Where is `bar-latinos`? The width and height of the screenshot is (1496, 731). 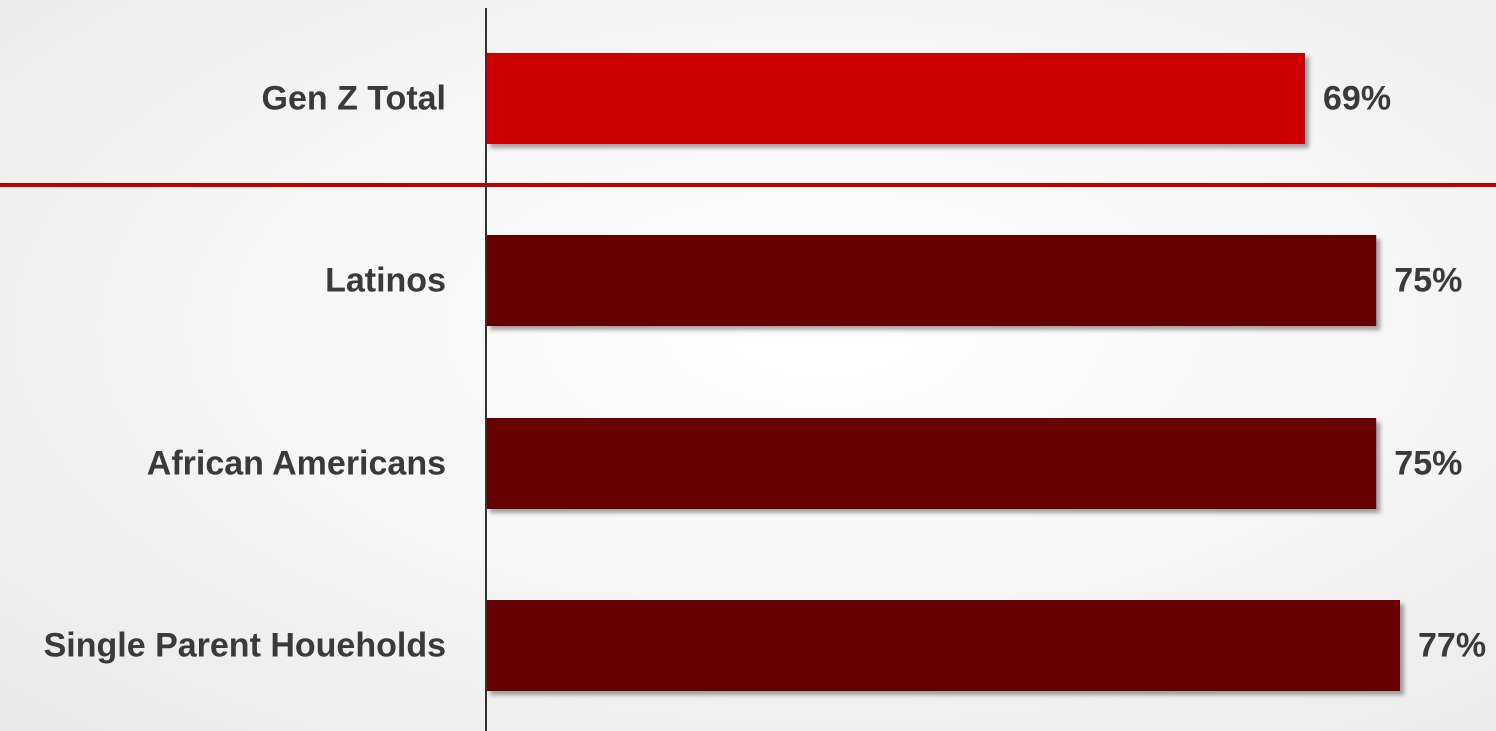
bar-latinos is located at coordinates (931, 280).